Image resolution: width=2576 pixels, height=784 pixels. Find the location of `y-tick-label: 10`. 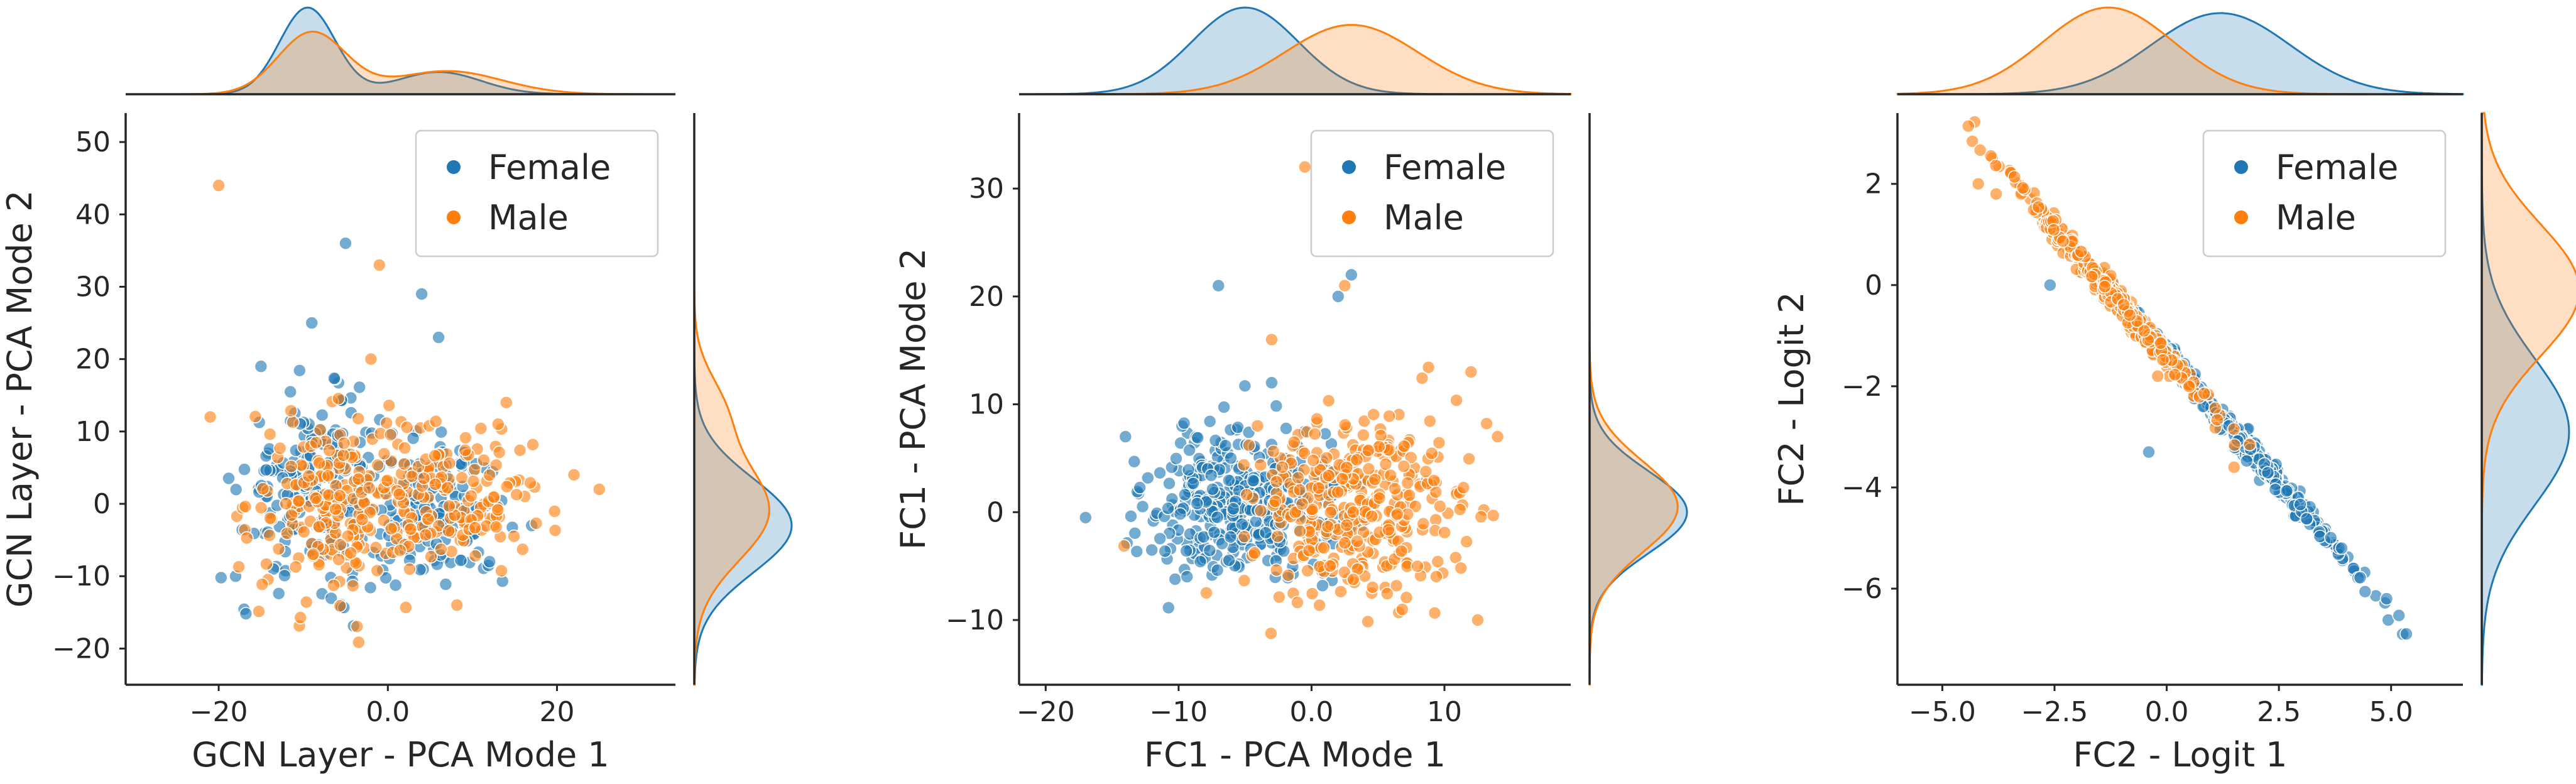

y-tick-label: 10 is located at coordinates (987, 405).